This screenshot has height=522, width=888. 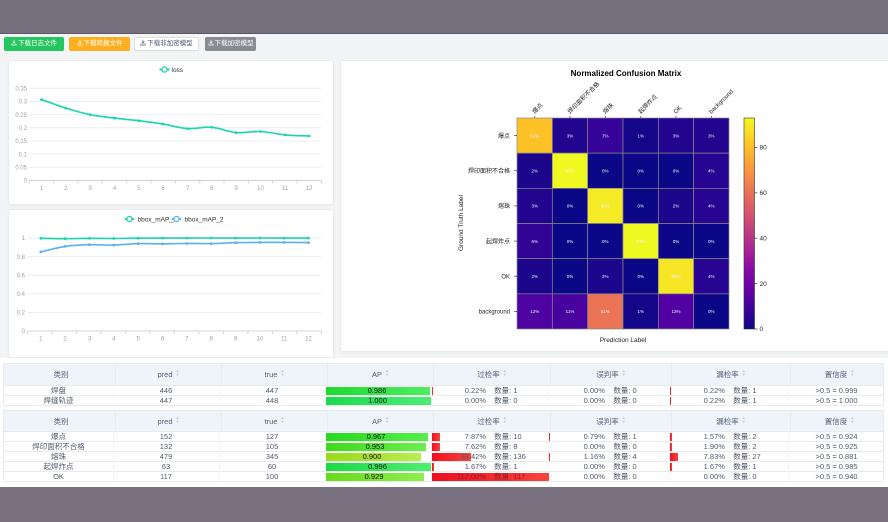 What do you see at coordinates (534, 311) in the screenshot?
I see `svg-text: 12%` at bounding box center [534, 311].